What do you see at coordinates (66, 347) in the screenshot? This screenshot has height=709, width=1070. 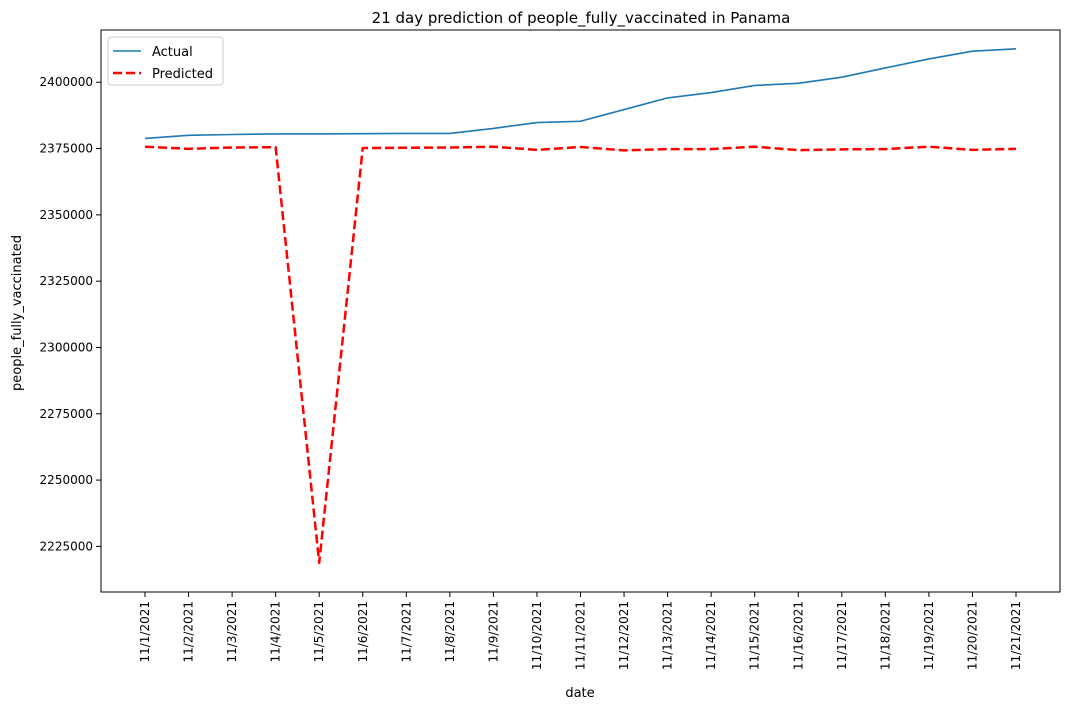 I see `y-tick-label: 2300000` at bounding box center [66, 347].